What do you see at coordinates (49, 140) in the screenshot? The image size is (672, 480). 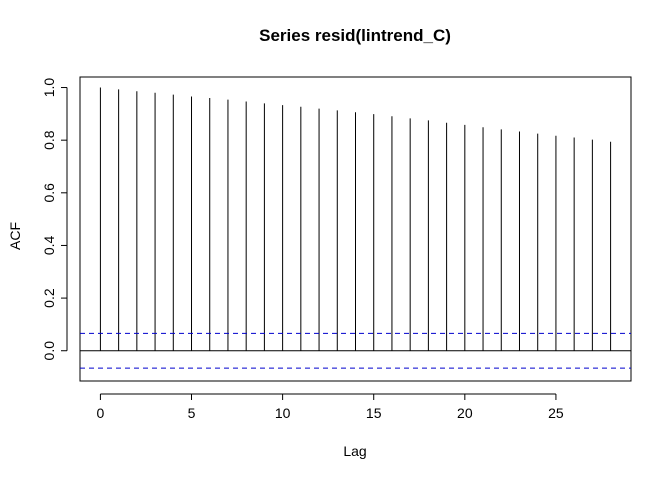 I see `y-tick-label-4: 0.8` at bounding box center [49, 140].